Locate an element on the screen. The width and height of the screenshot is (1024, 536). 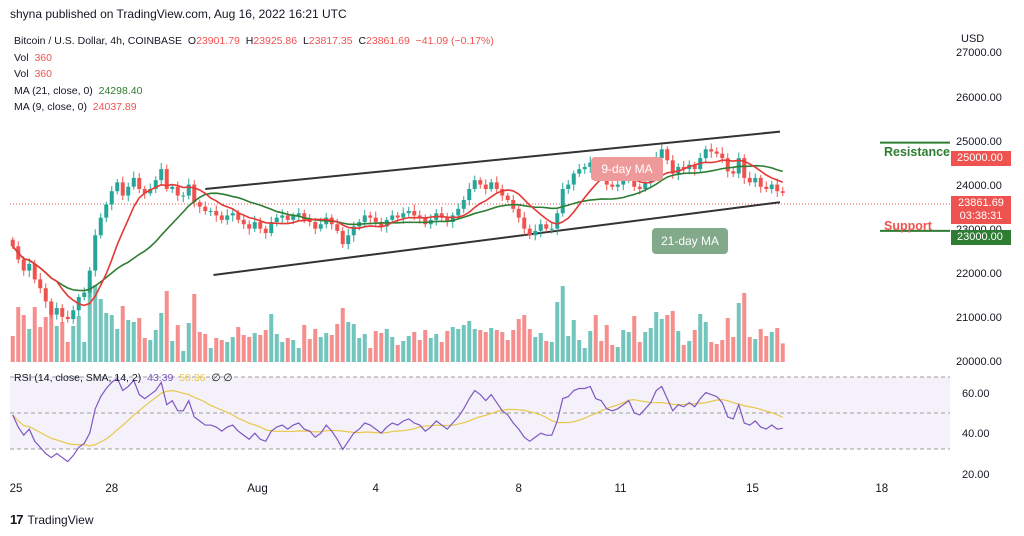
ma9-label: MA (9, close, 0) is located at coordinates (50, 107).